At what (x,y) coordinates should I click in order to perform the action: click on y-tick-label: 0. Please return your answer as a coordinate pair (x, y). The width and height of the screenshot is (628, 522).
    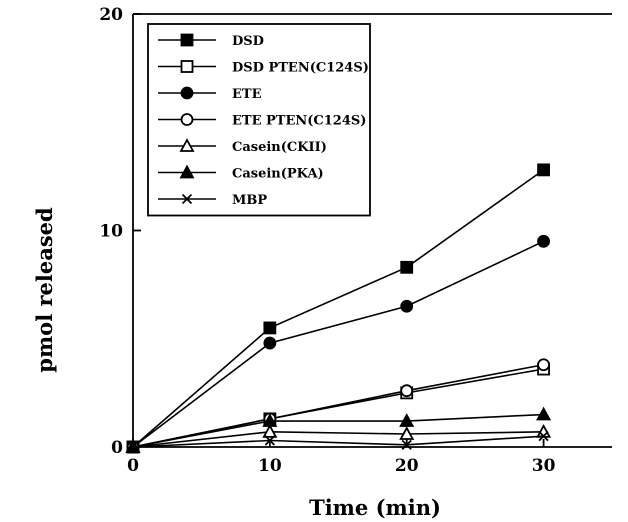
    Looking at the image, I should click on (117, 448).